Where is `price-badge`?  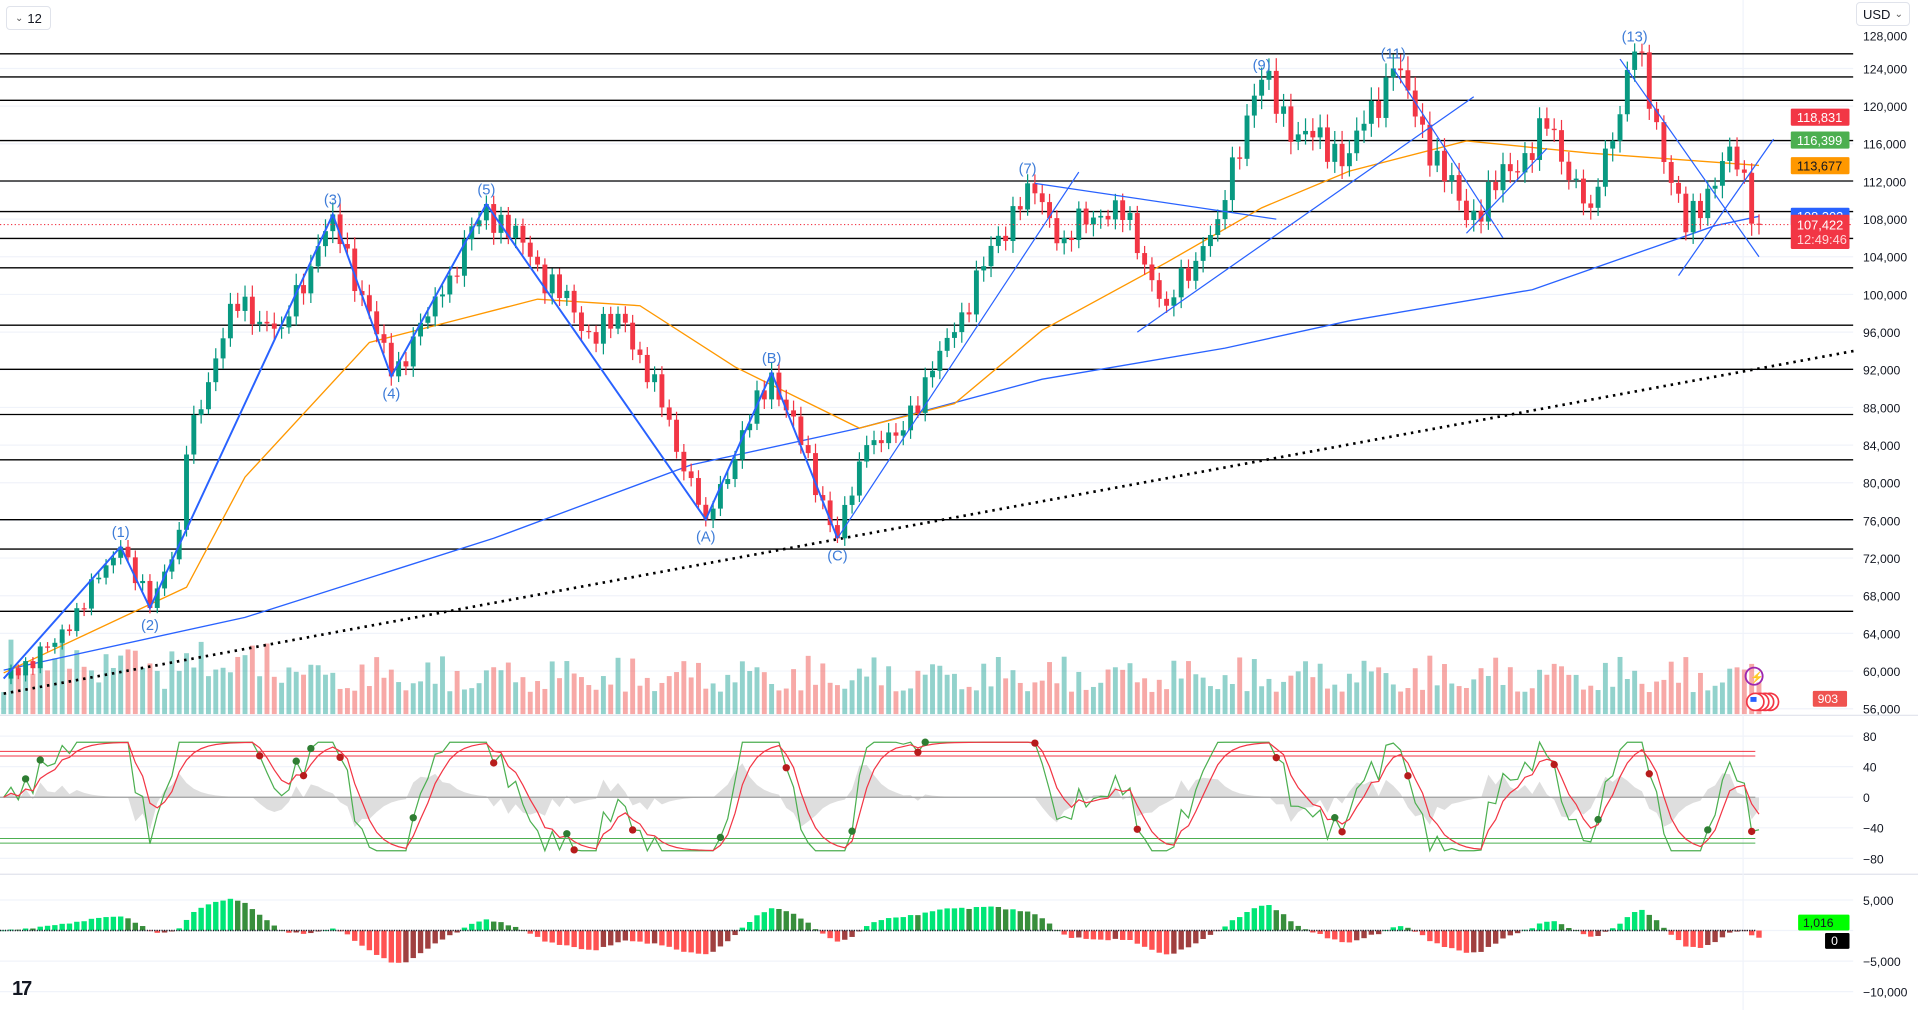
price-badge is located at coordinates (1820, 166).